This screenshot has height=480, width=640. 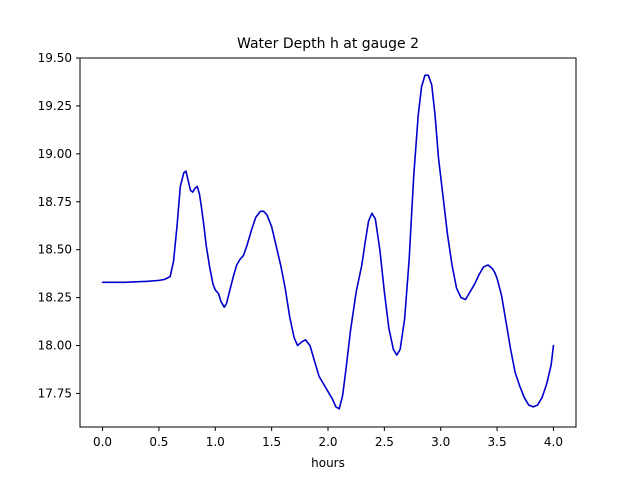 I want to click on x-tick-label: 3.0, so click(x=440, y=442).